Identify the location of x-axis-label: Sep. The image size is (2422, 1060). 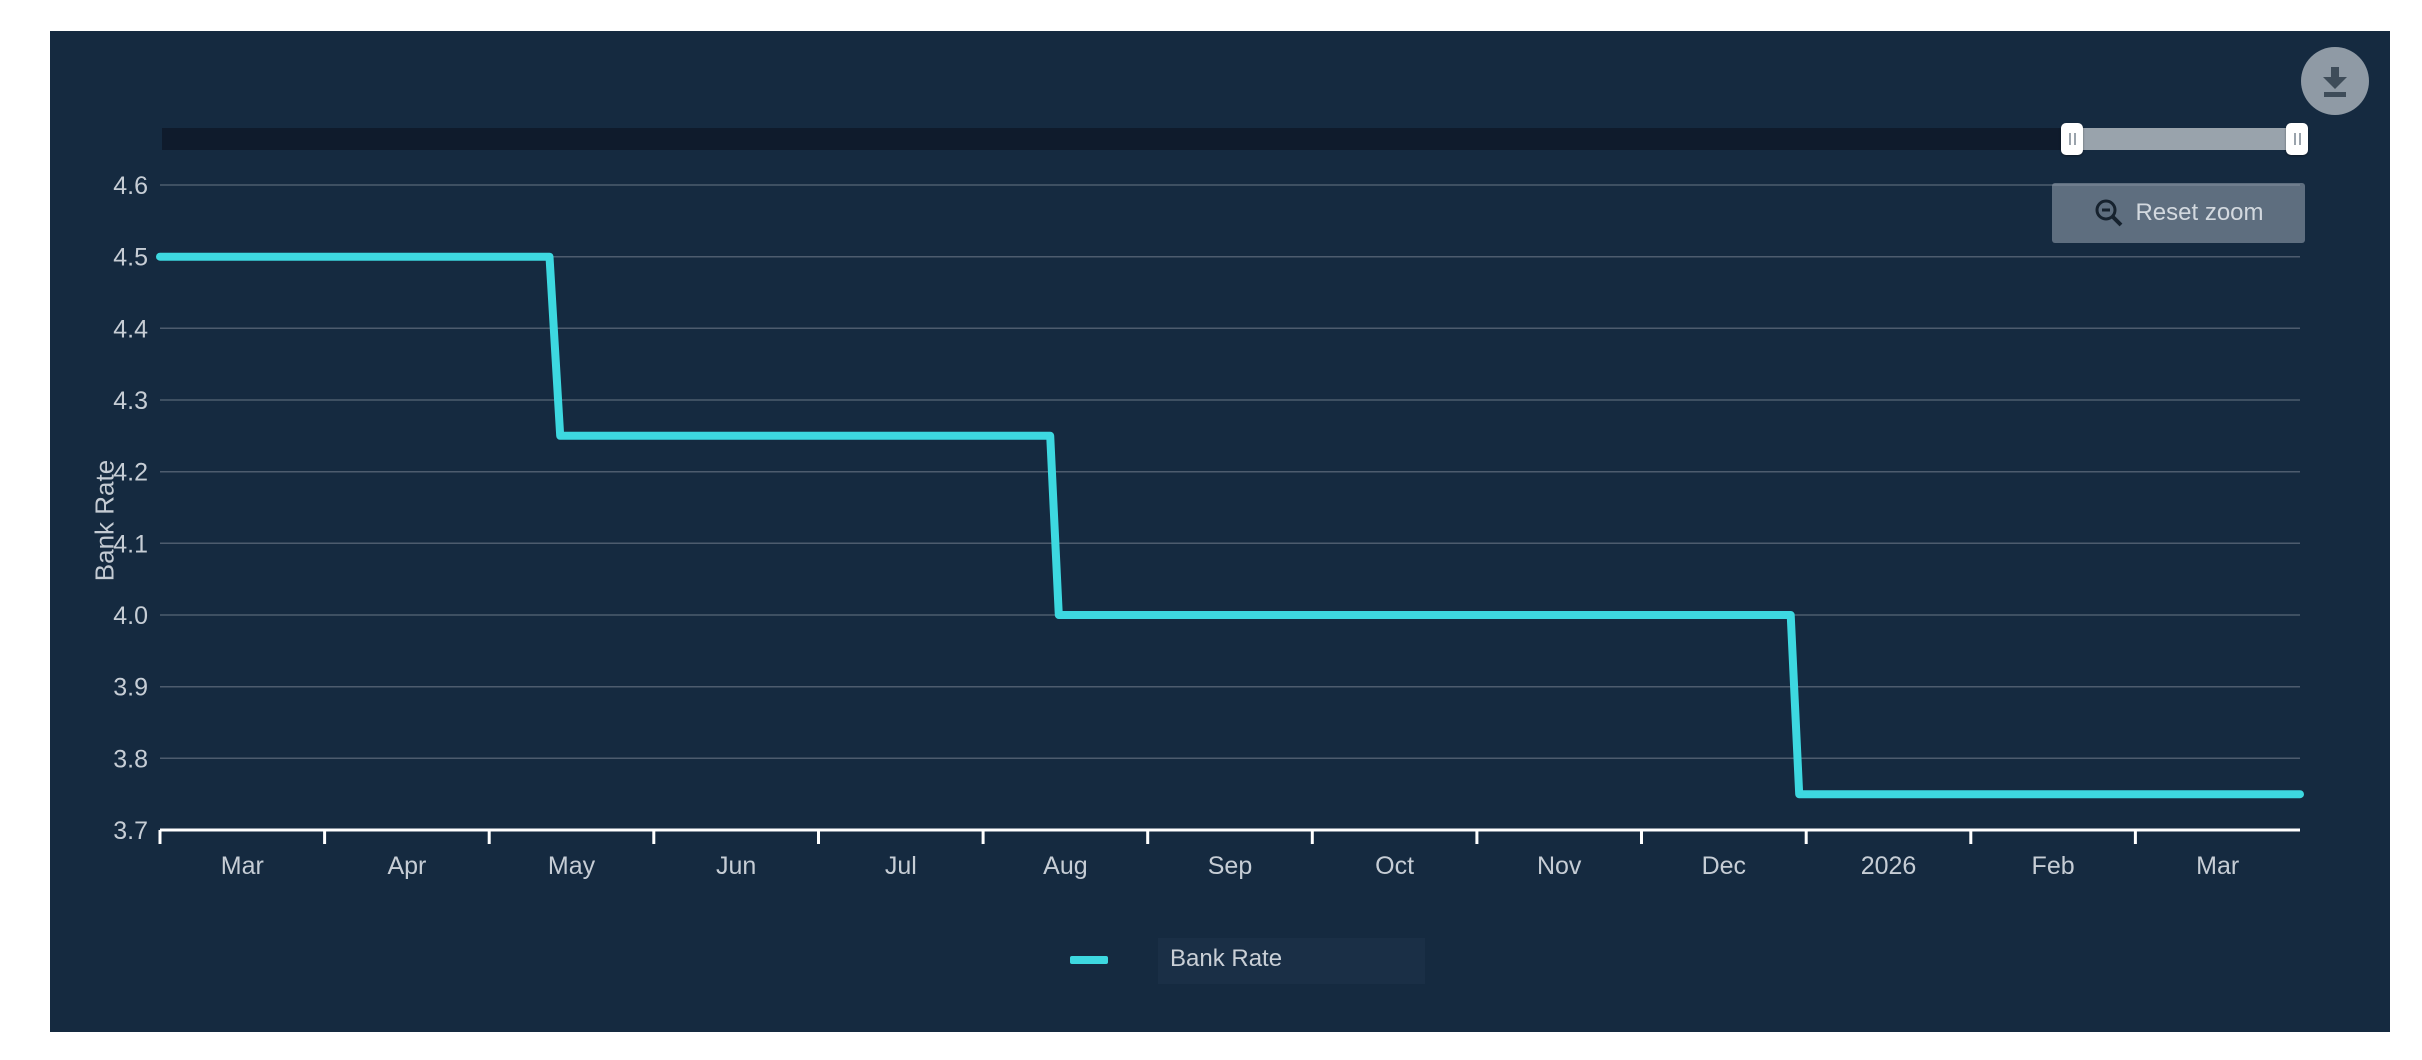
(1230, 866).